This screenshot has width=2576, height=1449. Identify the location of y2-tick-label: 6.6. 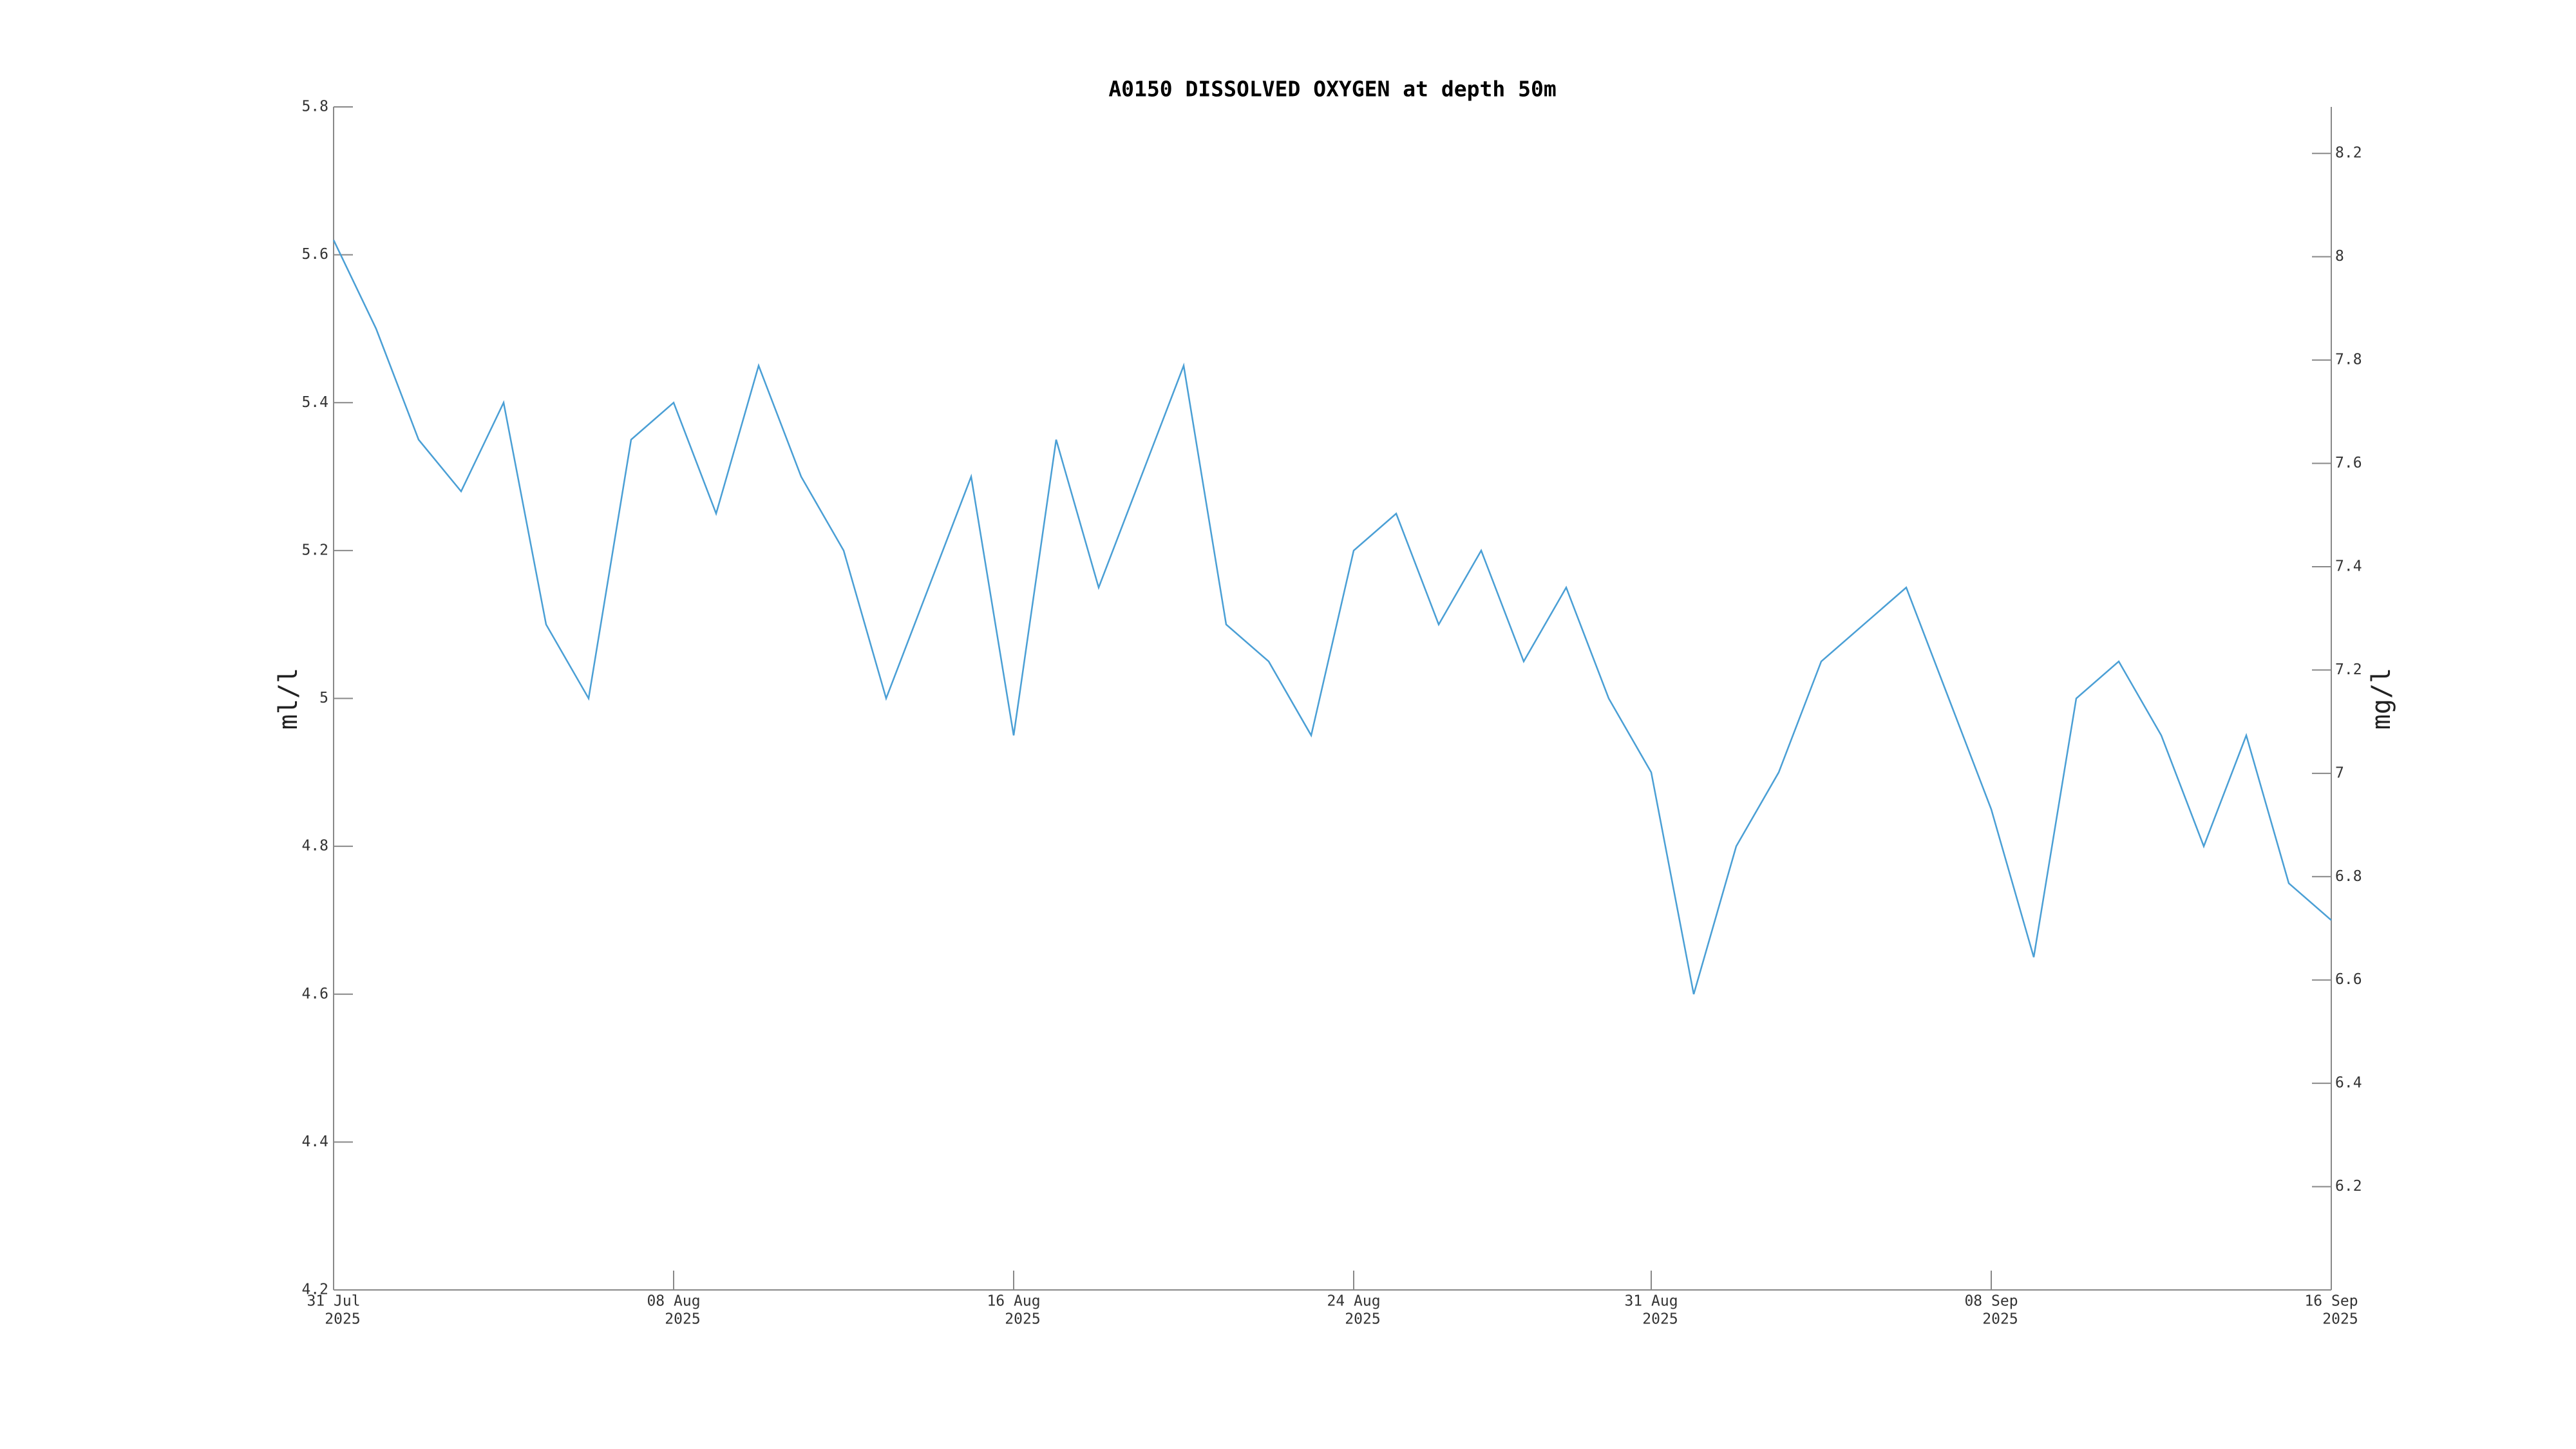
(2348, 979).